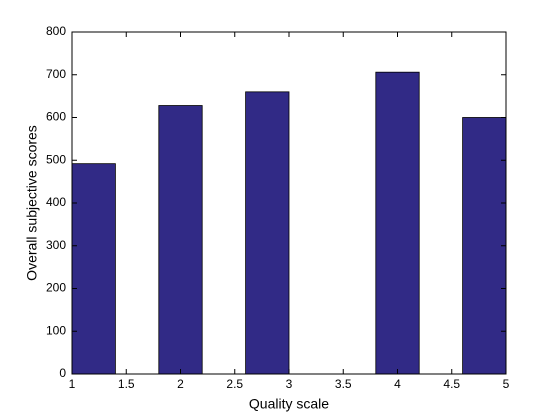  What do you see at coordinates (180, 384) in the screenshot?
I see `x-tick-label: 2` at bounding box center [180, 384].